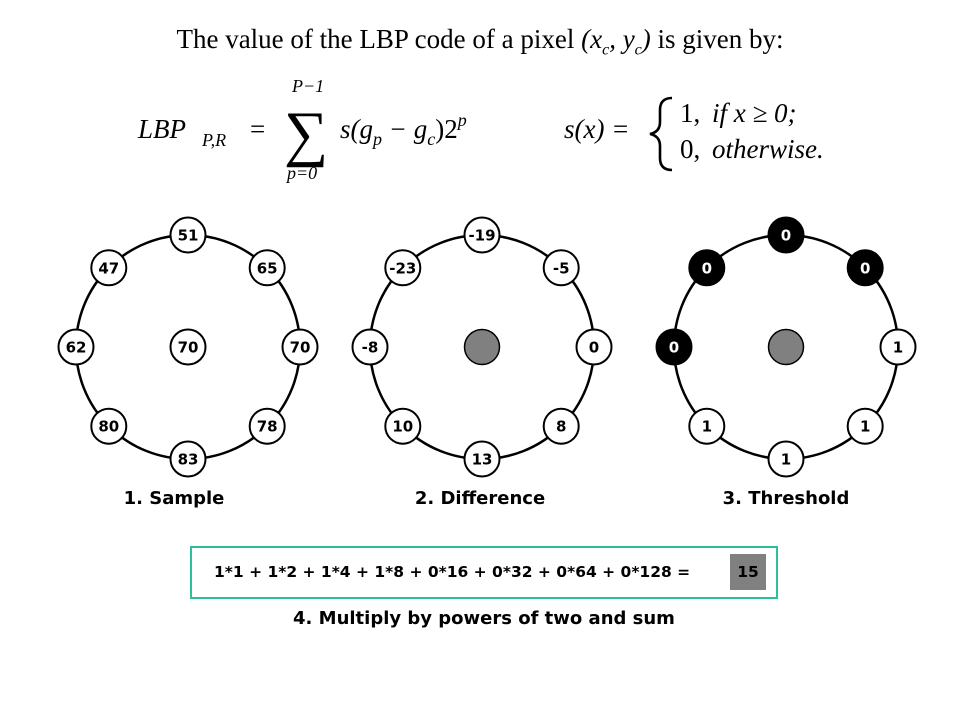 This screenshot has height=720, width=960. I want to click on sample-diagram: 70 51 65 70 78 83 80 62 47, so click(188, 343).